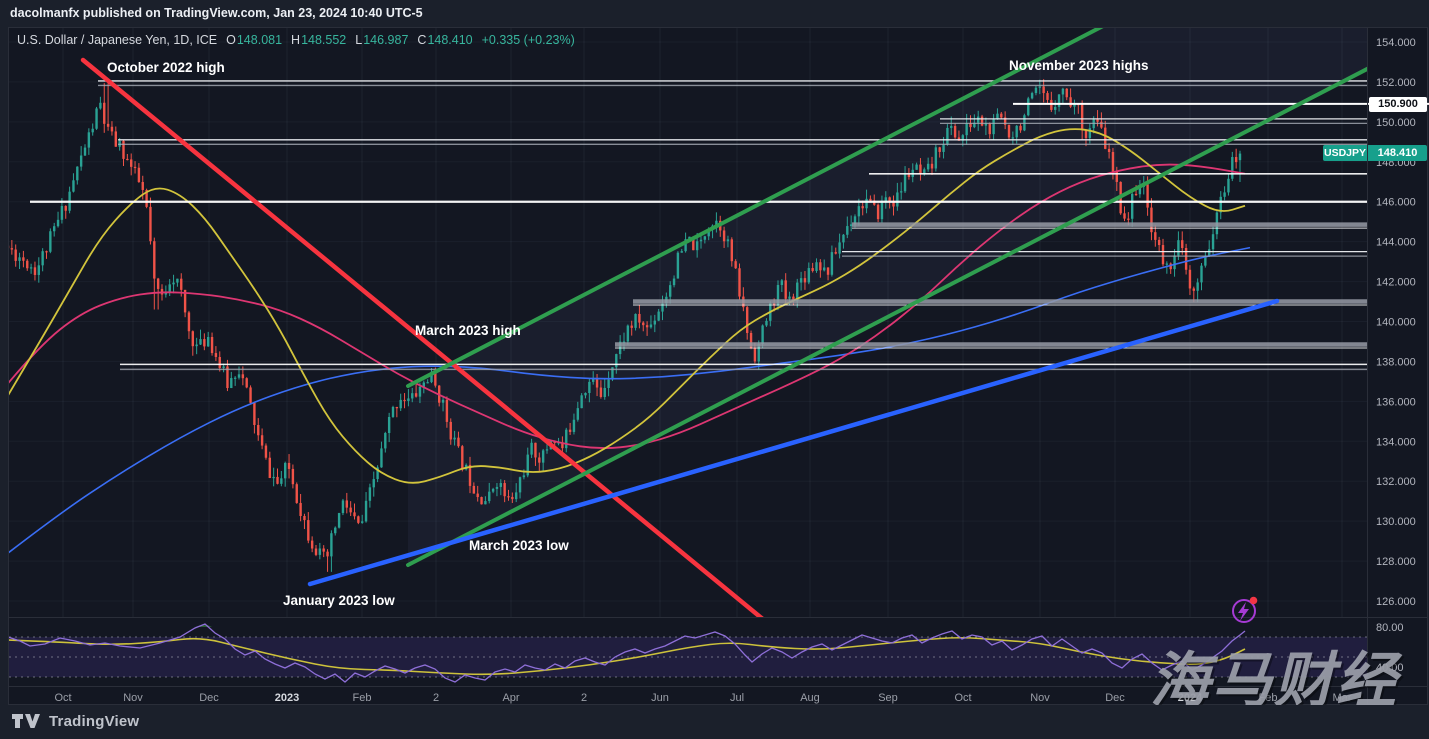 This screenshot has height=739, width=1429. I want to click on price-level-badge: 150.900, so click(1398, 104).